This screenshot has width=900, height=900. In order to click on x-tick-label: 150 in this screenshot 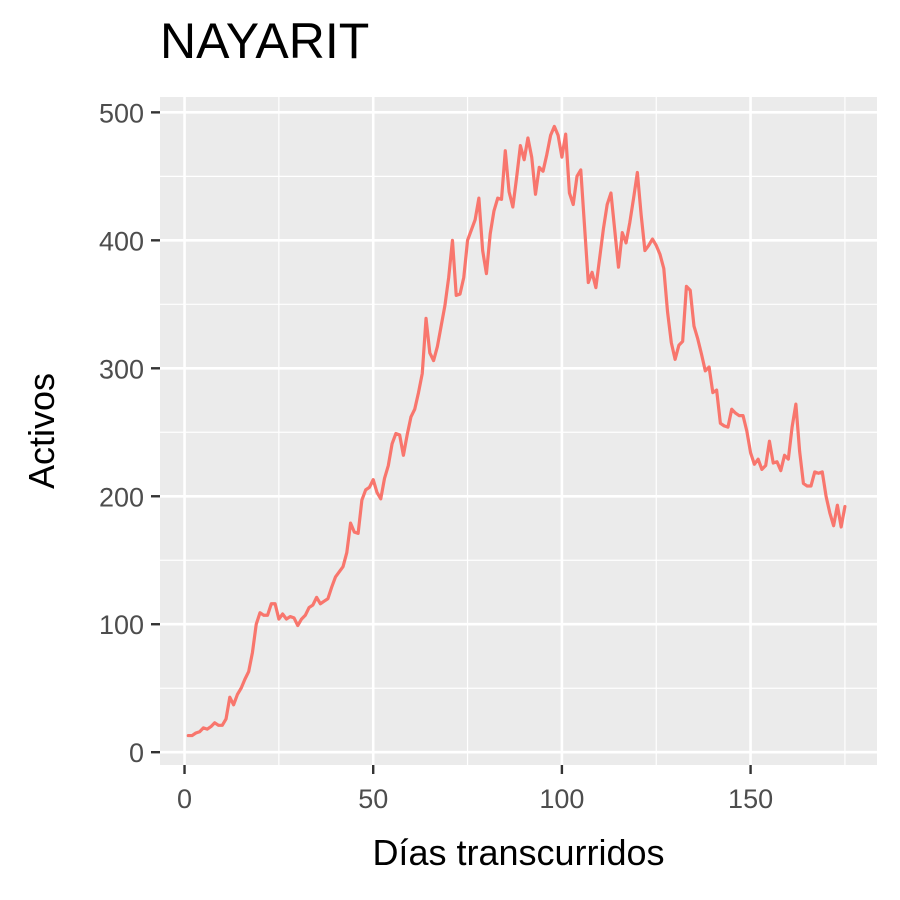, I will do `click(750, 799)`.